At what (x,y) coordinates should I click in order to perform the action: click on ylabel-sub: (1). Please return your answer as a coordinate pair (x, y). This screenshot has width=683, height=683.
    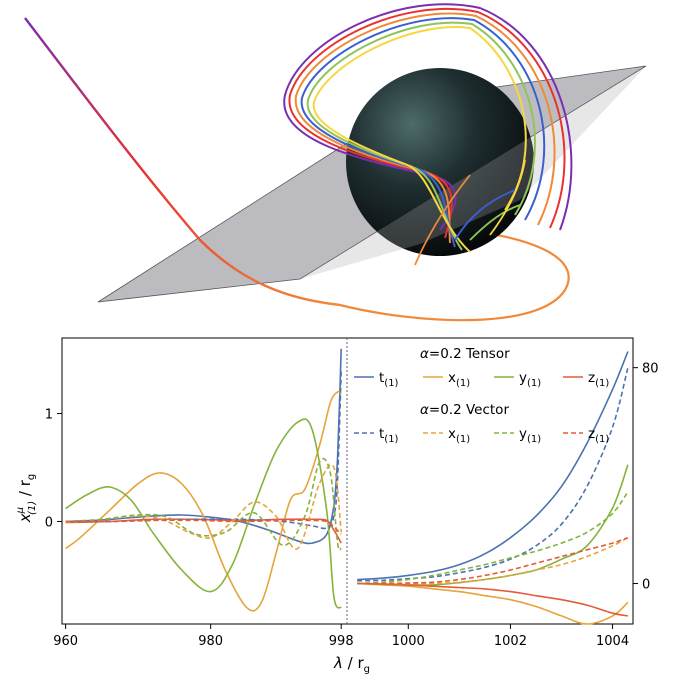
    Looking at the image, I should click on (32, 508).